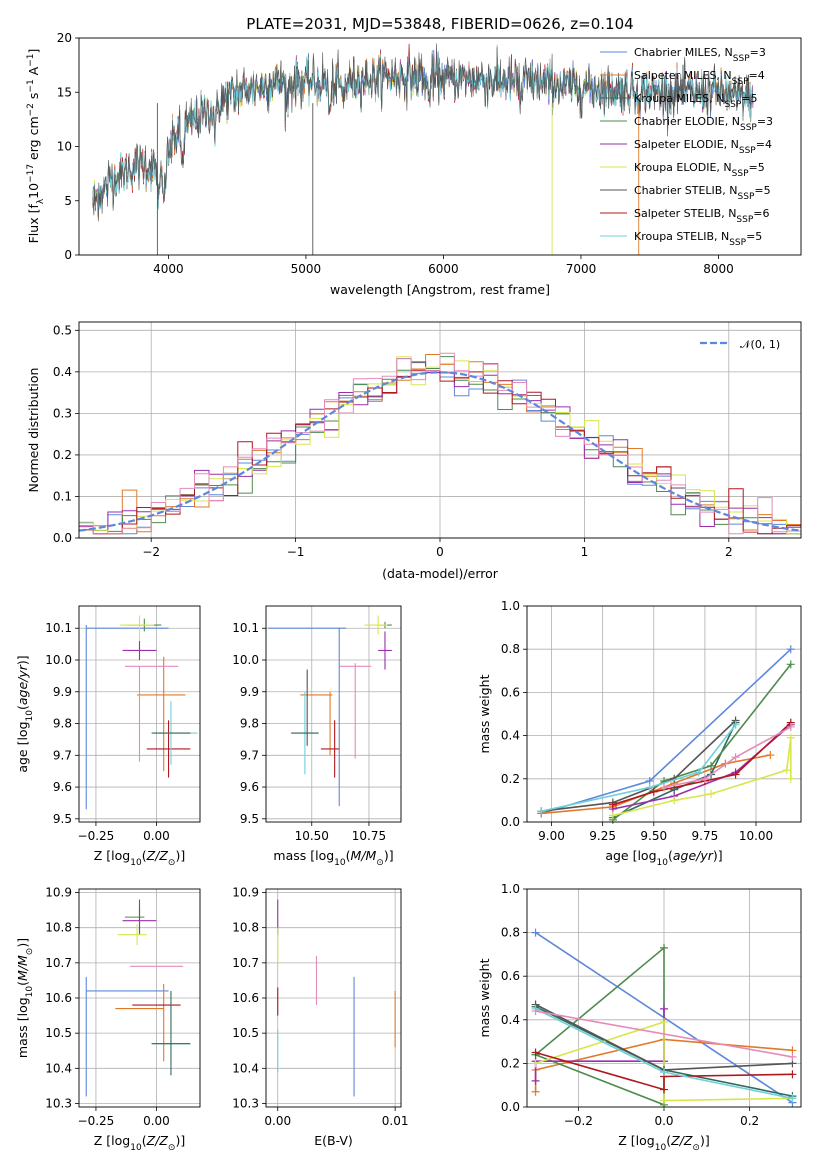 The image size is (819, 1170). I want to click on y-axis-label: age [log10(age/yr)], so click(25, 713).